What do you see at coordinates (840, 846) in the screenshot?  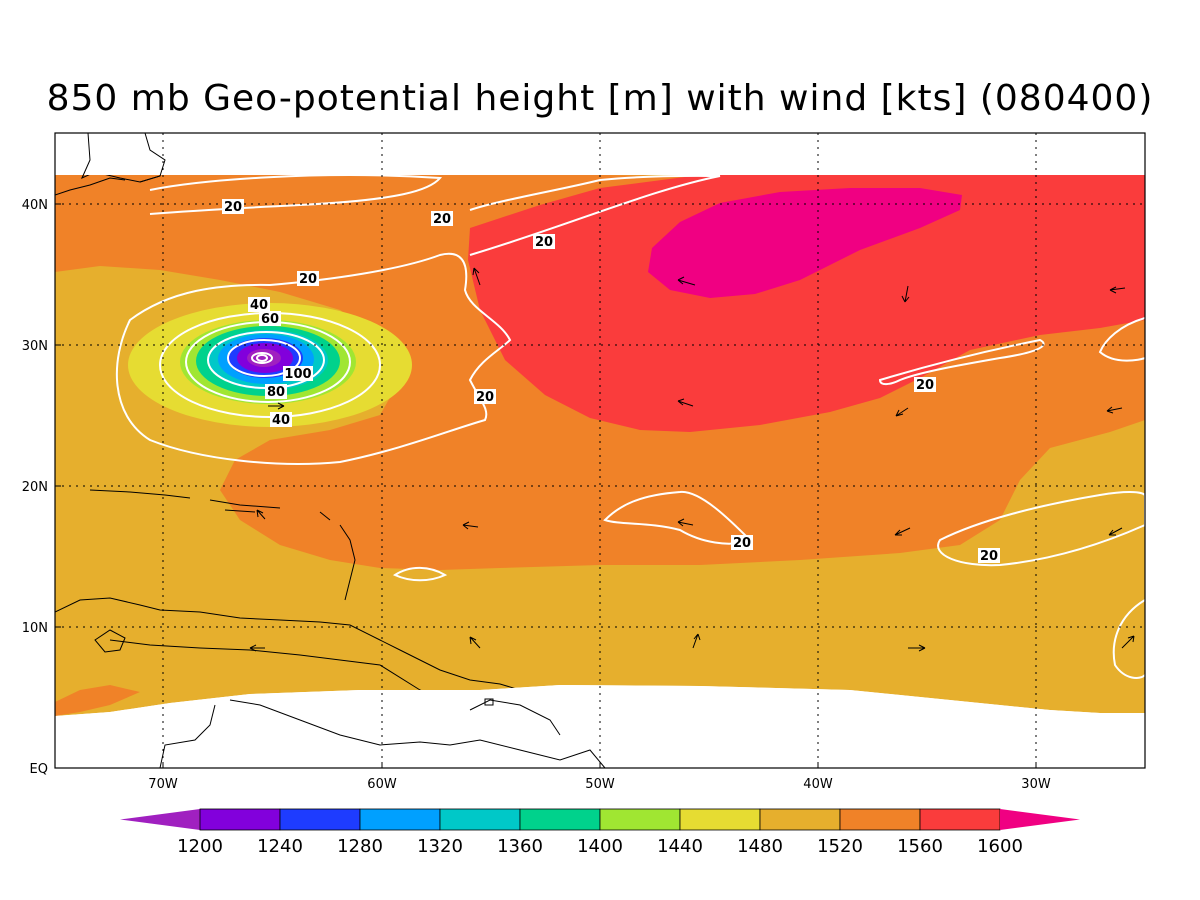 I see `colorbar-label: 1520` at bounding box center [840, 846].